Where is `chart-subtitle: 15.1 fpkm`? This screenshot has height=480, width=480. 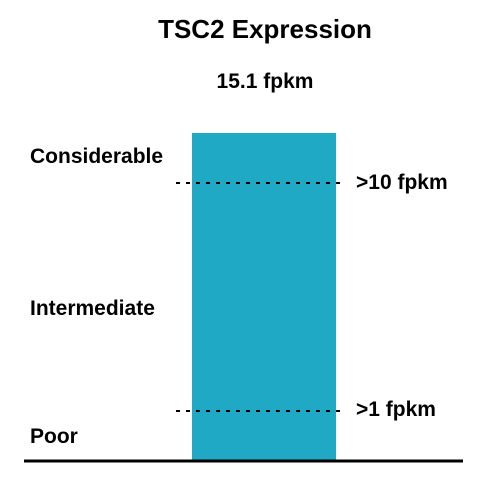 chart-subtitle: 15.1 fpkm is located at coordinates (265, 81).